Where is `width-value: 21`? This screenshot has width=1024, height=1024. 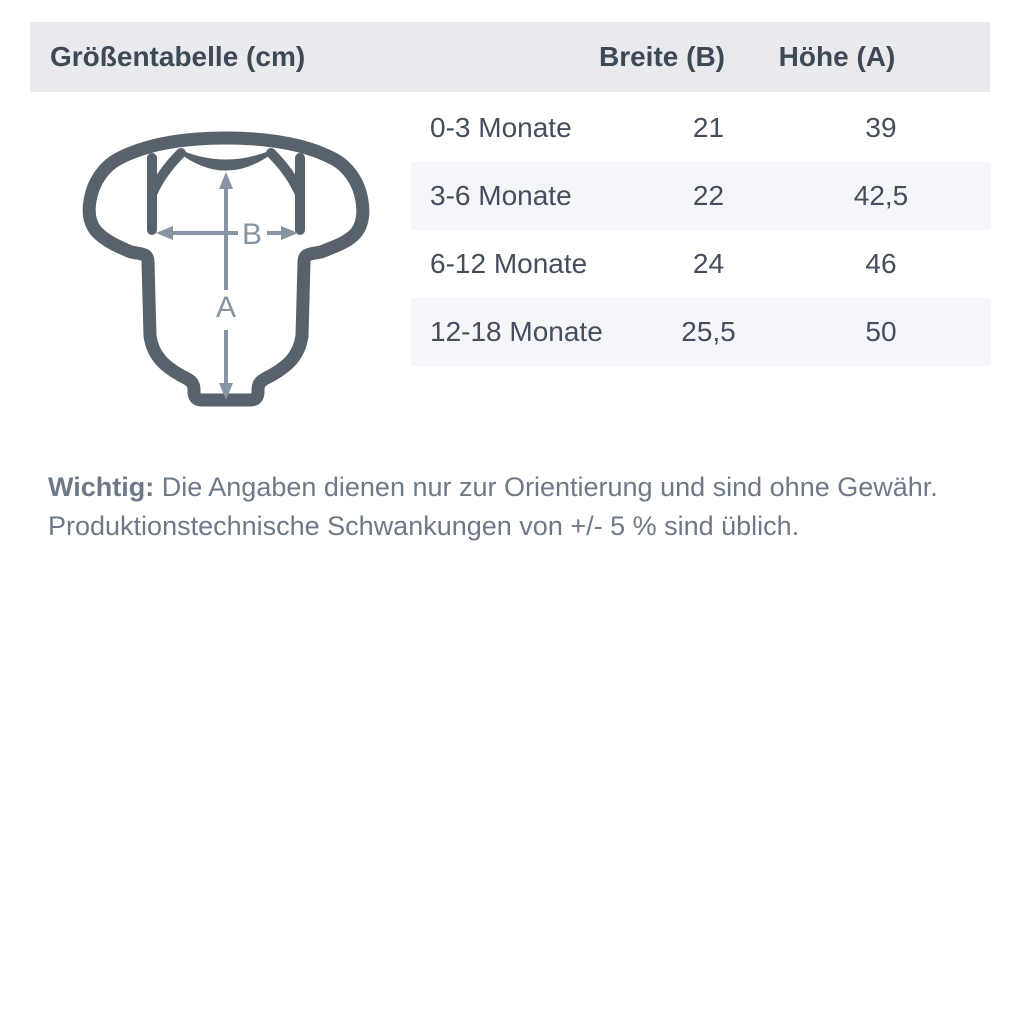 width-value: 21 is located at coordinates (708, 127).